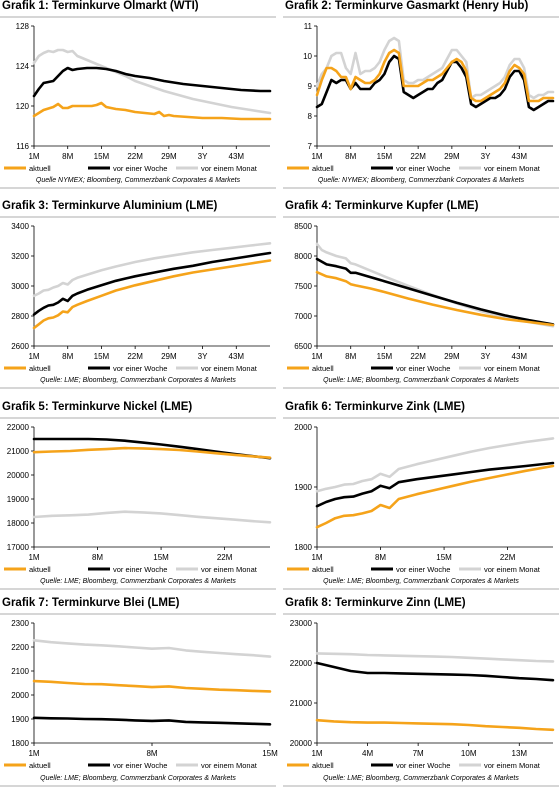 The image size is (559, 790). What do you see at coordinates (381, 206) in the screenshot?
I see `chart-title: Grafik 4: Terminkurve Kupfer (LME)` at bounding box center [381, 206].